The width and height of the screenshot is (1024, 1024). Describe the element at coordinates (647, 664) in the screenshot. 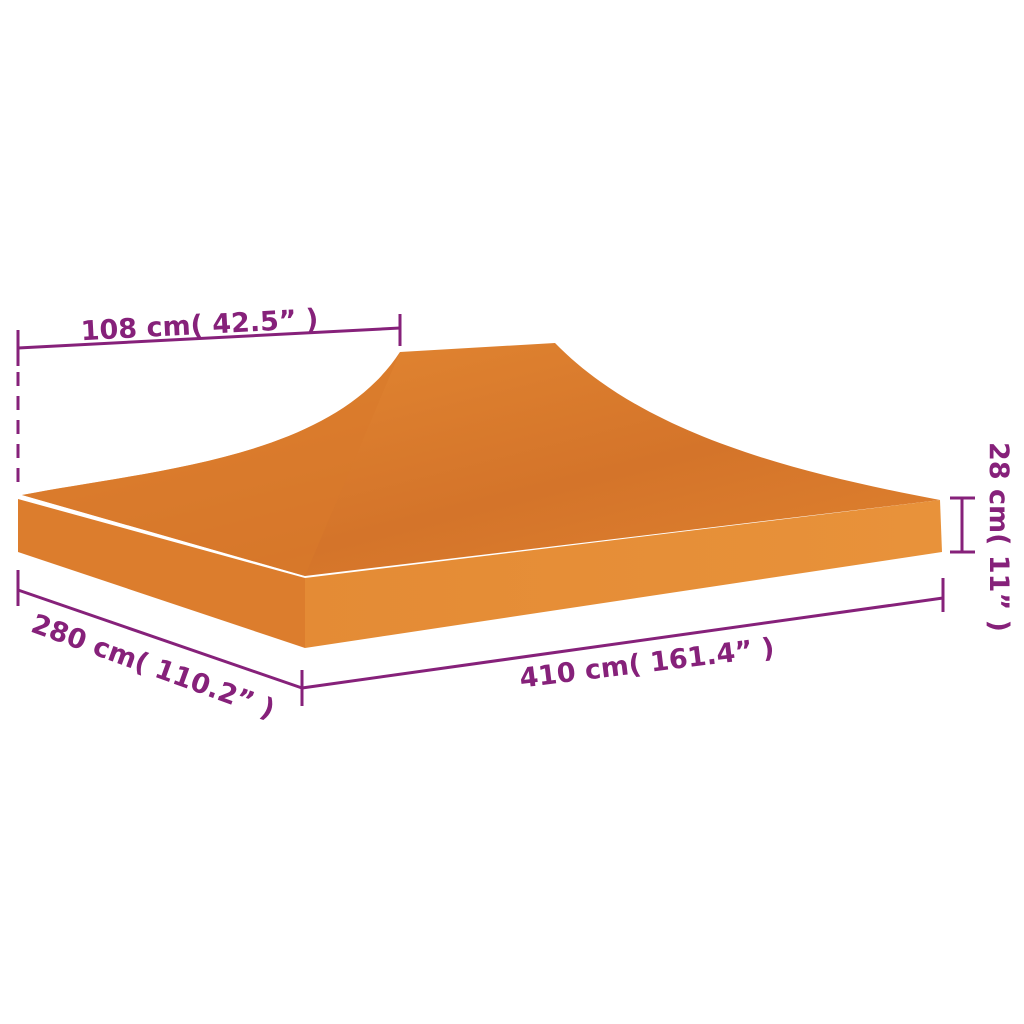

I see `length-label: 410 cm( 161.4” )` at that location.